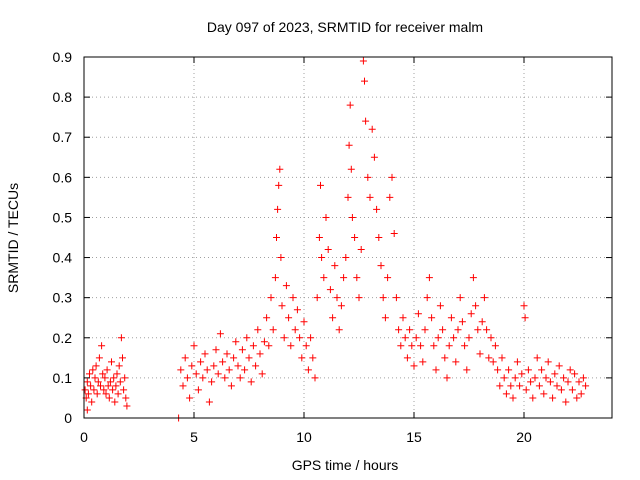 This screenshot has height=480, width=640. I want to click on x-tick-label: 5, so click(194, 437).